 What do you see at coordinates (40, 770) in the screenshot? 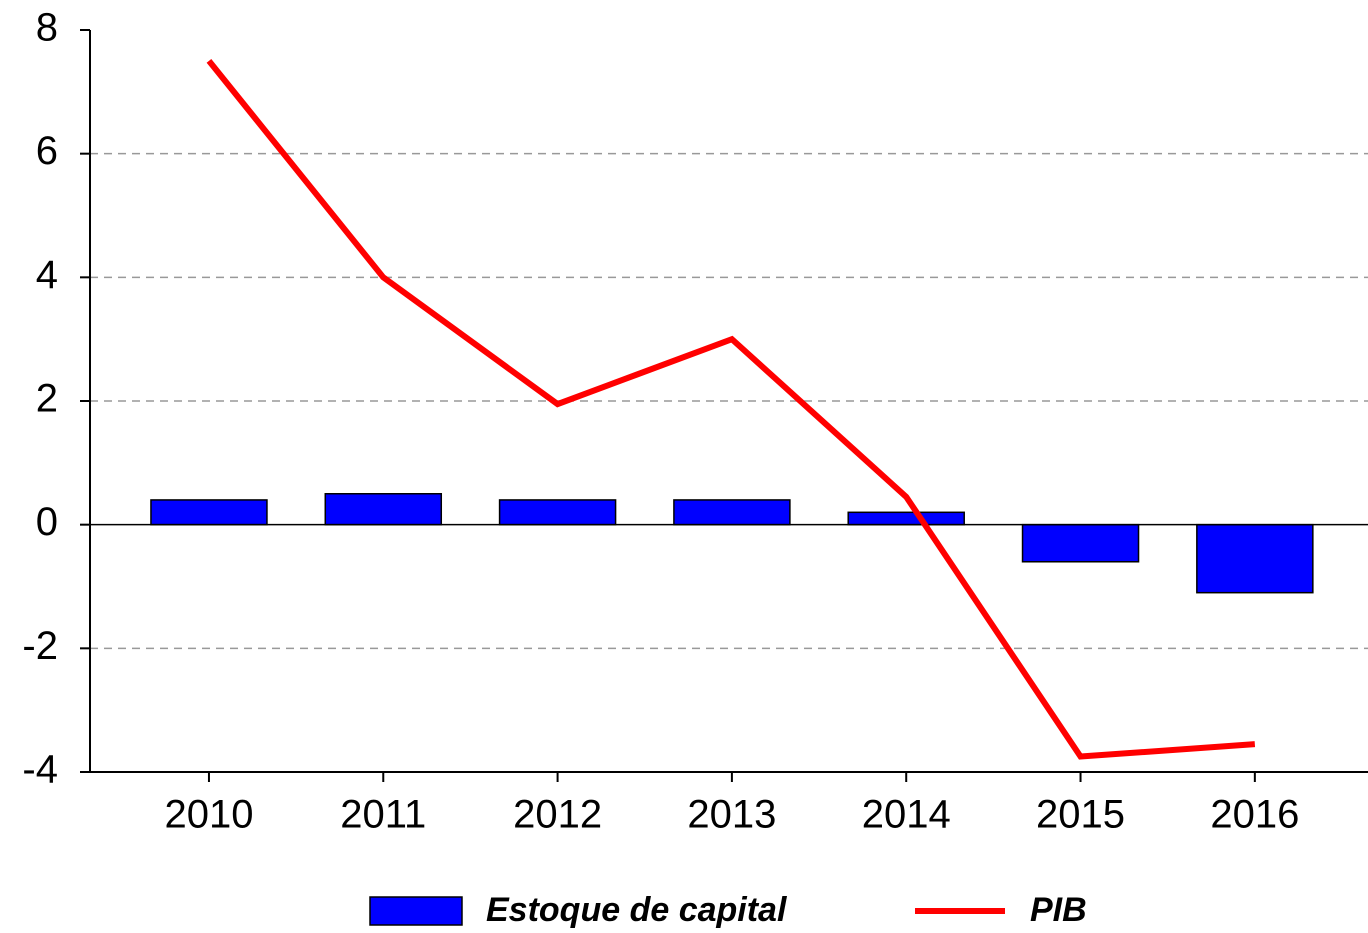
I see `y-tick-label: -4` at bounding box center [40, 770].